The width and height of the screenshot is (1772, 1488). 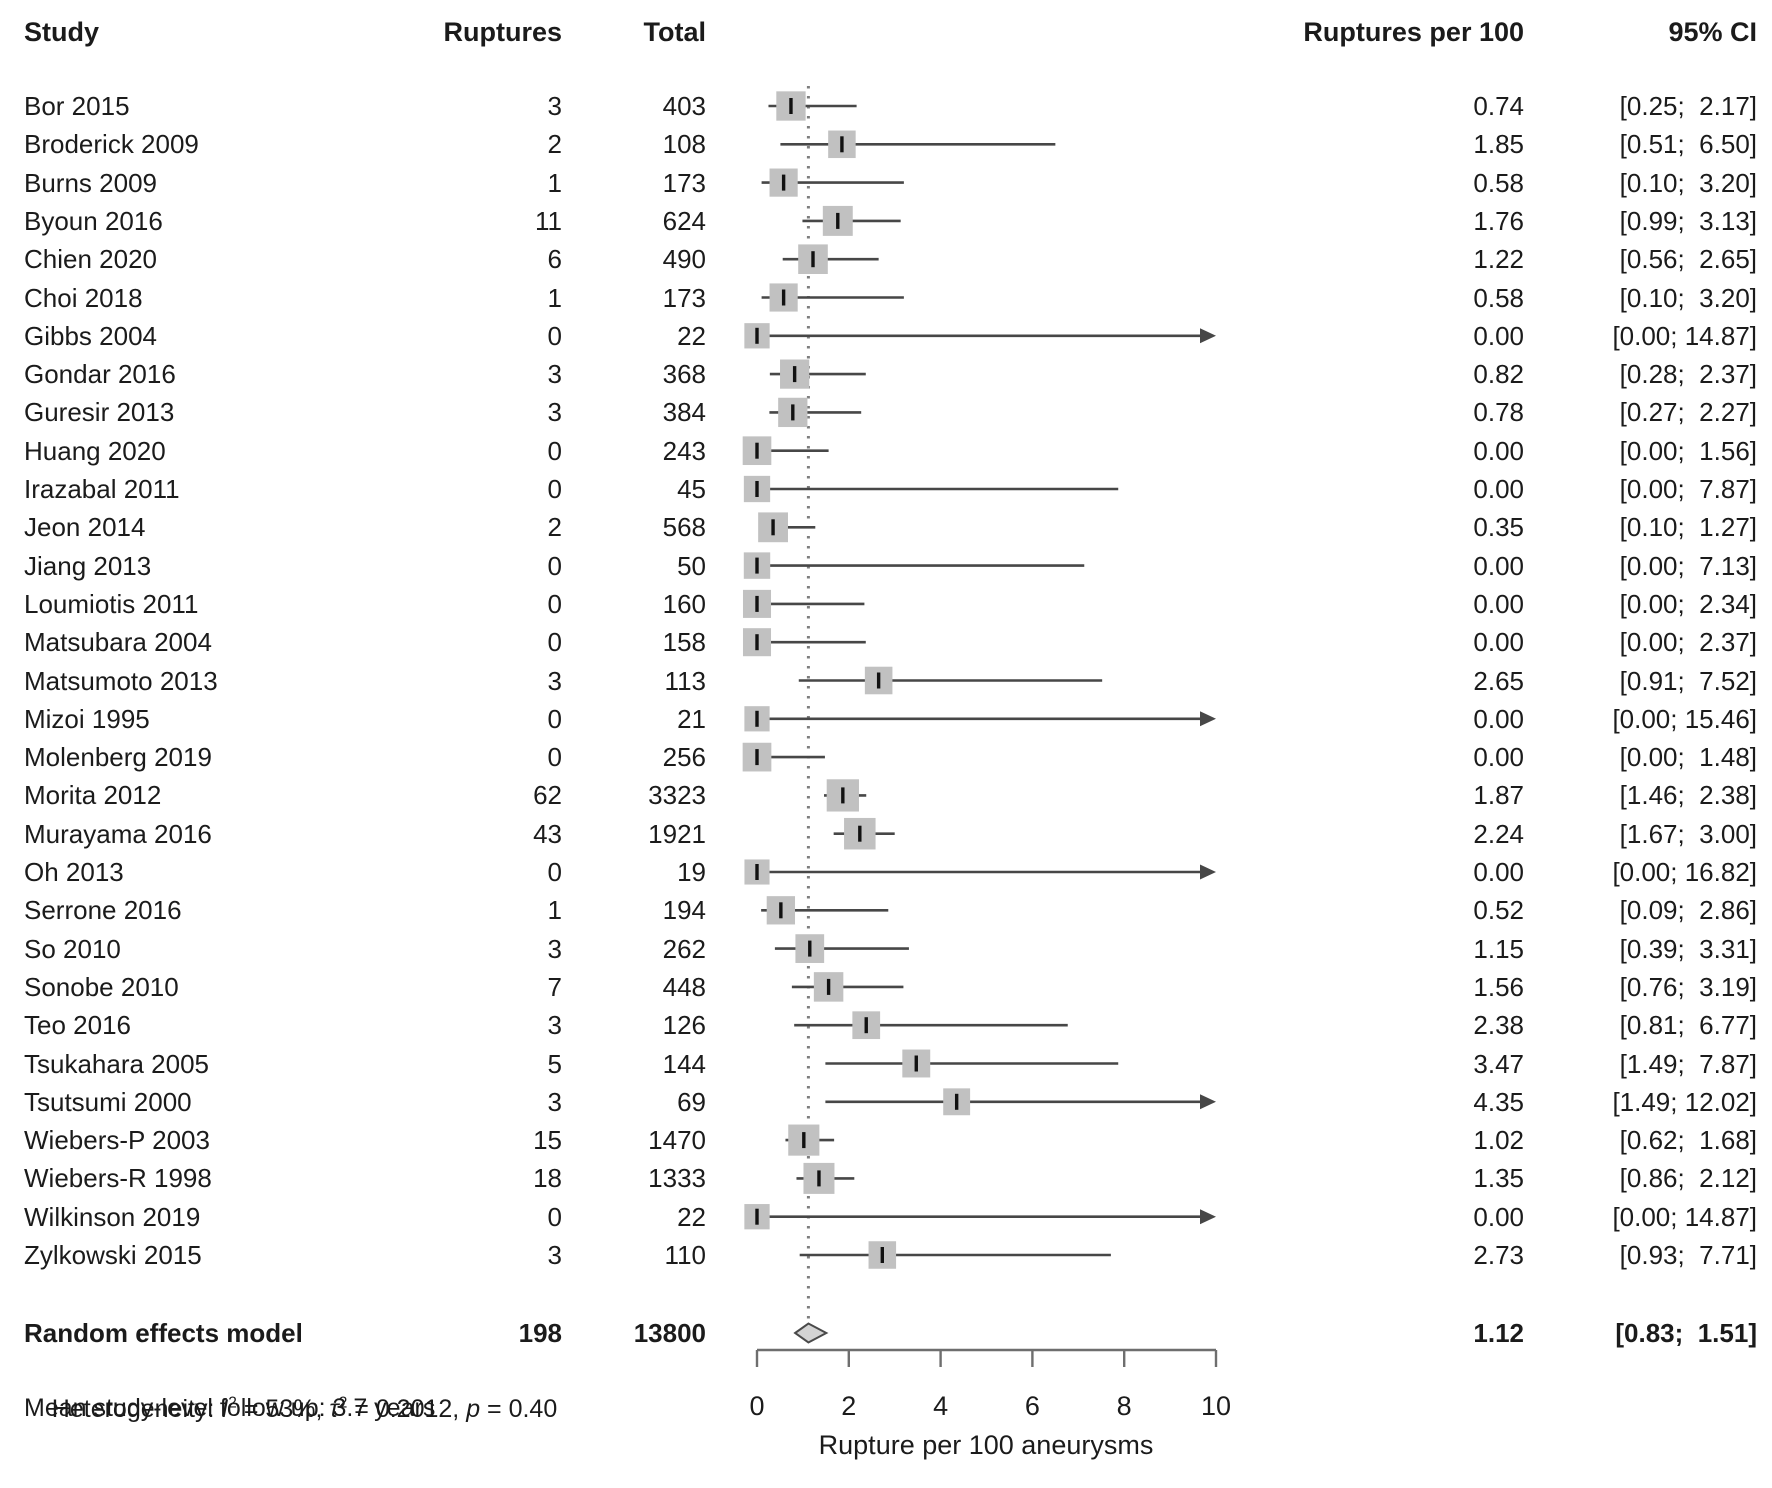 What do you see at coordinates (1498, 833) in the screenshot?
I see `study-rate: 2.24` at bounding box center [1498, 833].